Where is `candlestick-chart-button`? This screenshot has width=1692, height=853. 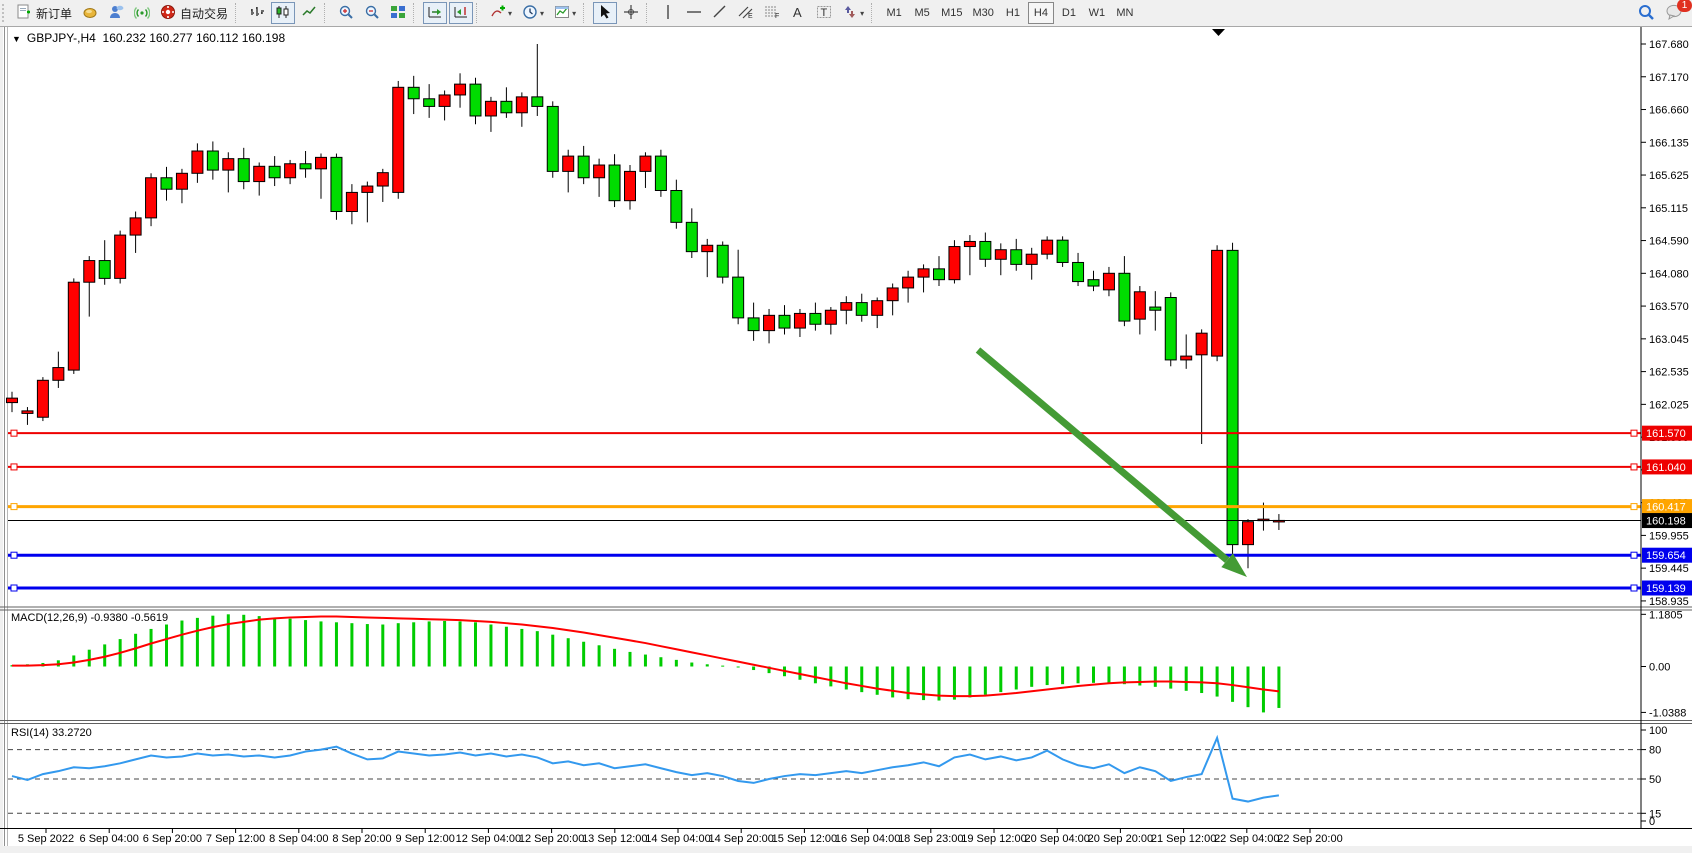
candlestick-chart-button is located at coordinates (283, 13).